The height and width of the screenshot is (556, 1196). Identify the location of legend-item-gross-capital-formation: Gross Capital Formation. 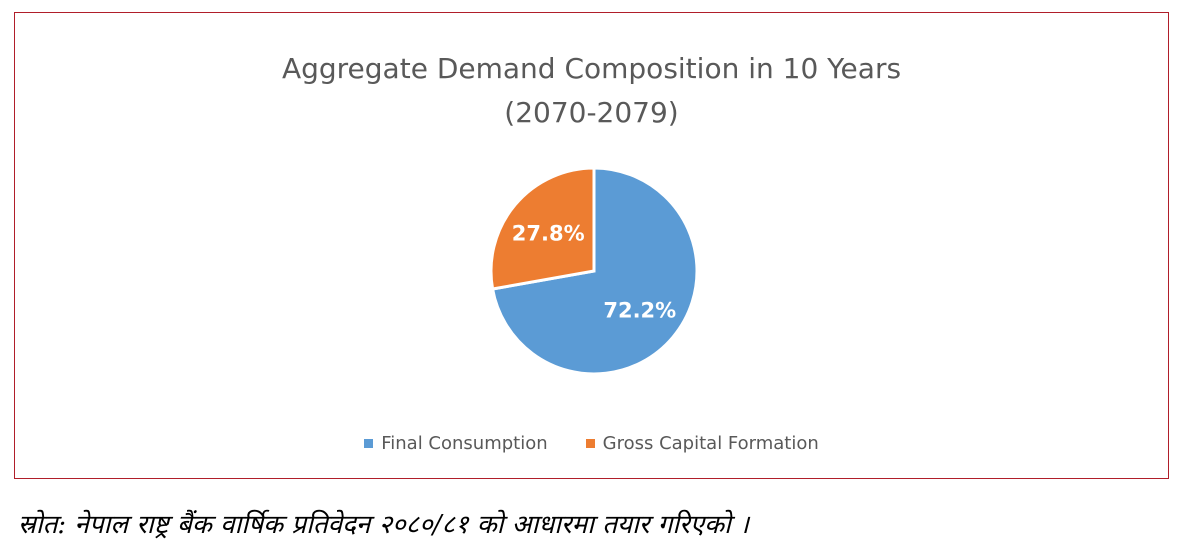
(702, 443).